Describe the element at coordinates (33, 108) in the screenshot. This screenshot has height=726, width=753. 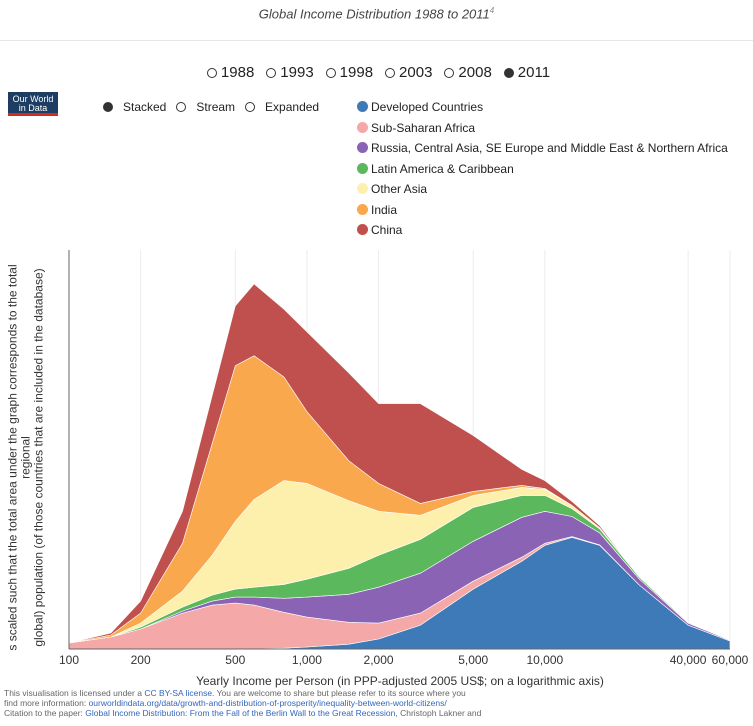
I see `logo-line2: in Data` at that location.